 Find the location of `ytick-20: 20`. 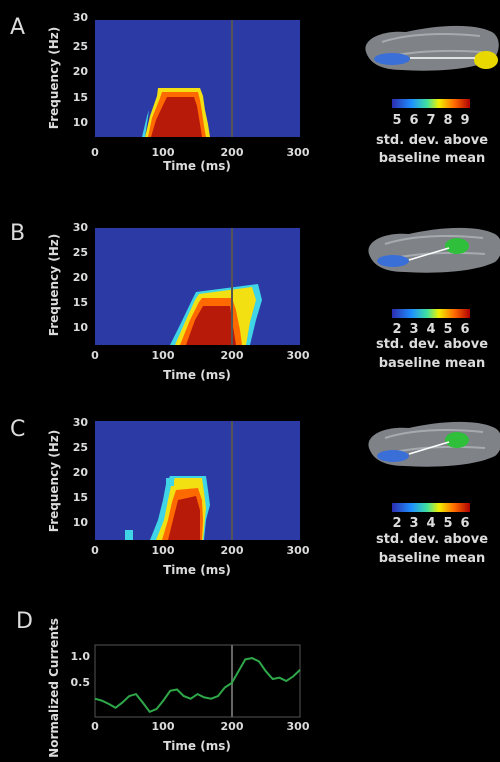

ytick-20: 20 is located at coordinates (81, 71).